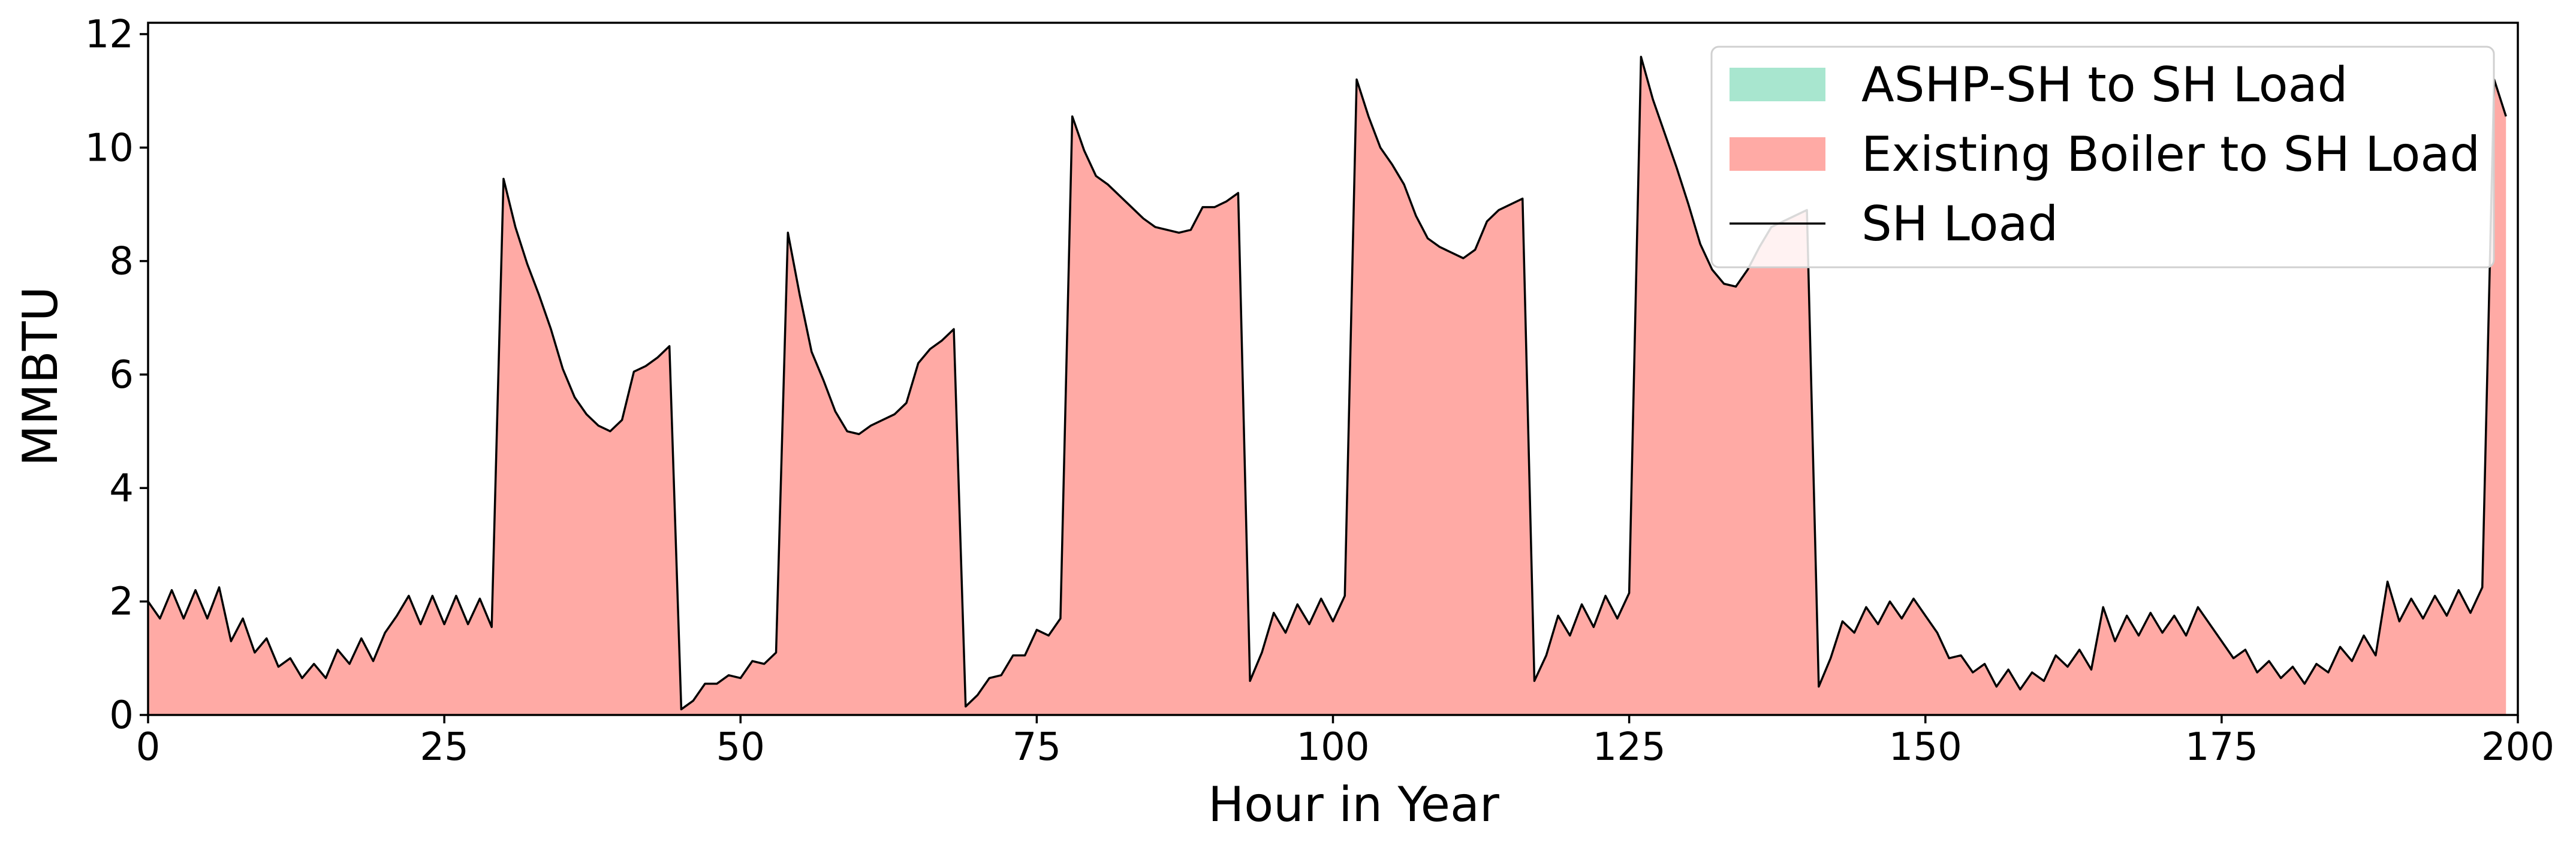 This screenshot has width=2576, height=851. What do you see at coordinates (122, 375) in the screenshot?
I see `y-tick-label: 6` at bounding box center [122, 375].